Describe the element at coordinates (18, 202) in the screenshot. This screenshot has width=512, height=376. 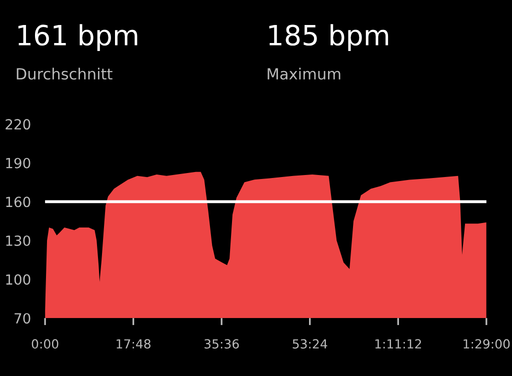
I see `y-tick-label: 160` at that location.